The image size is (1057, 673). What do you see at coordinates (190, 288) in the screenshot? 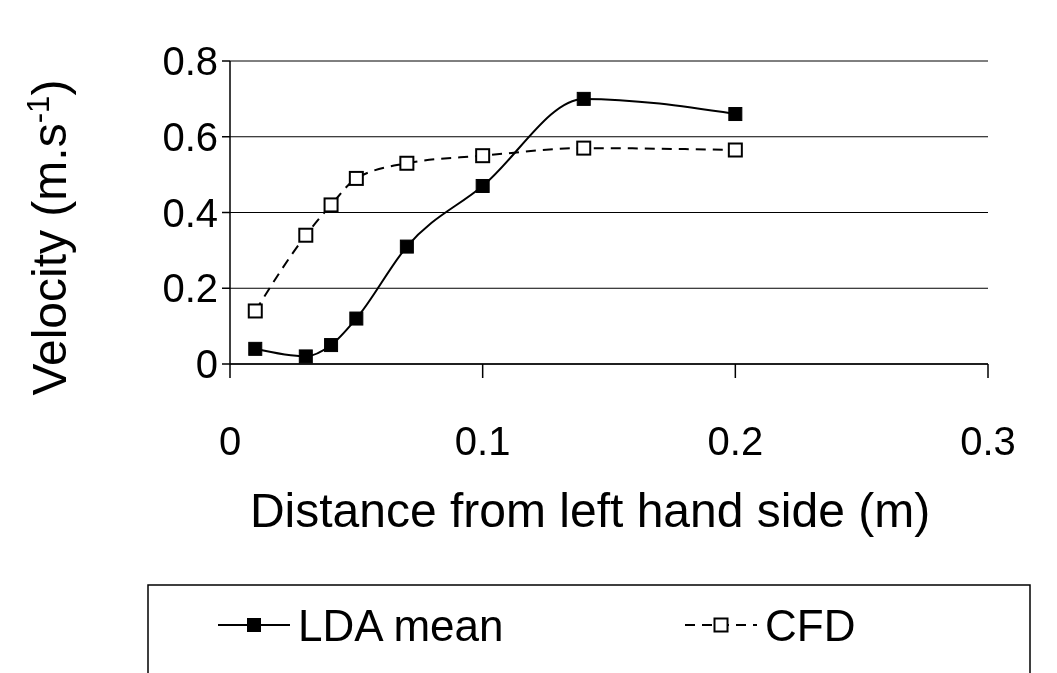
I see `y-tick-label: 0.2` at bounding box center [190, 288].